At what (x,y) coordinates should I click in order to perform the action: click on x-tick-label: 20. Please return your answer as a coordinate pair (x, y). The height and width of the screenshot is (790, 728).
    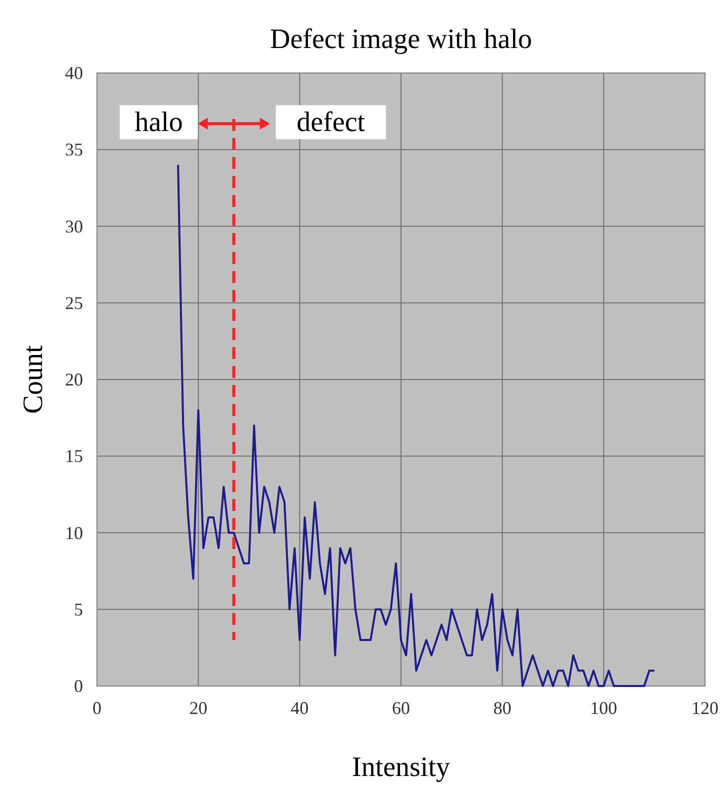
    Looking at the image, I should click on (198, 708).